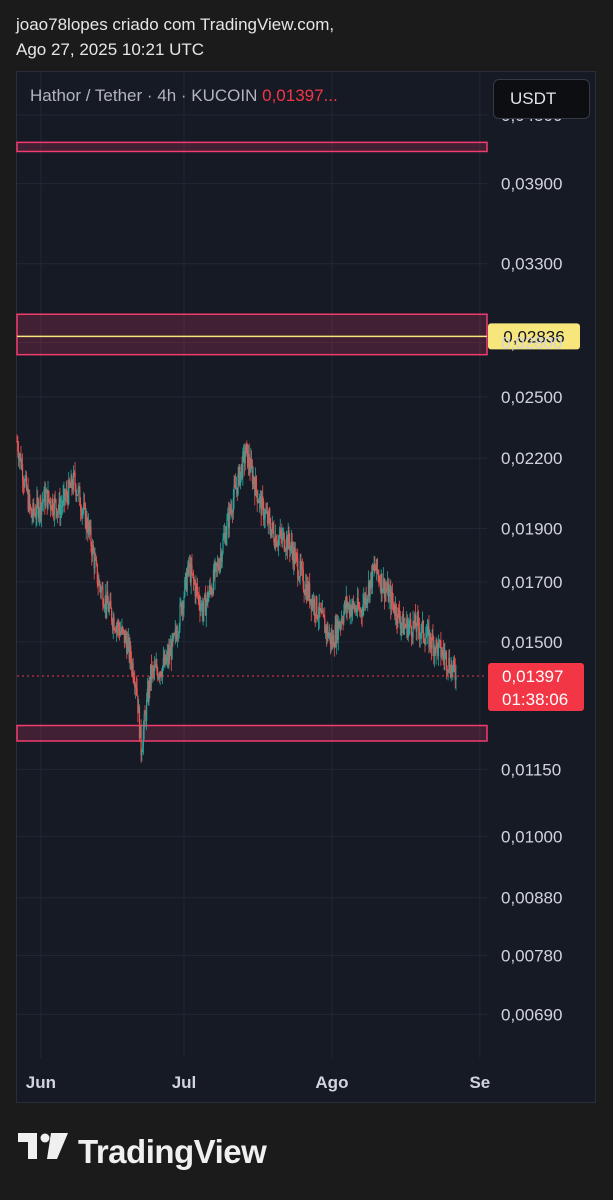  I want to click on tradingview-footer: TradingView, so click(142, 1153).